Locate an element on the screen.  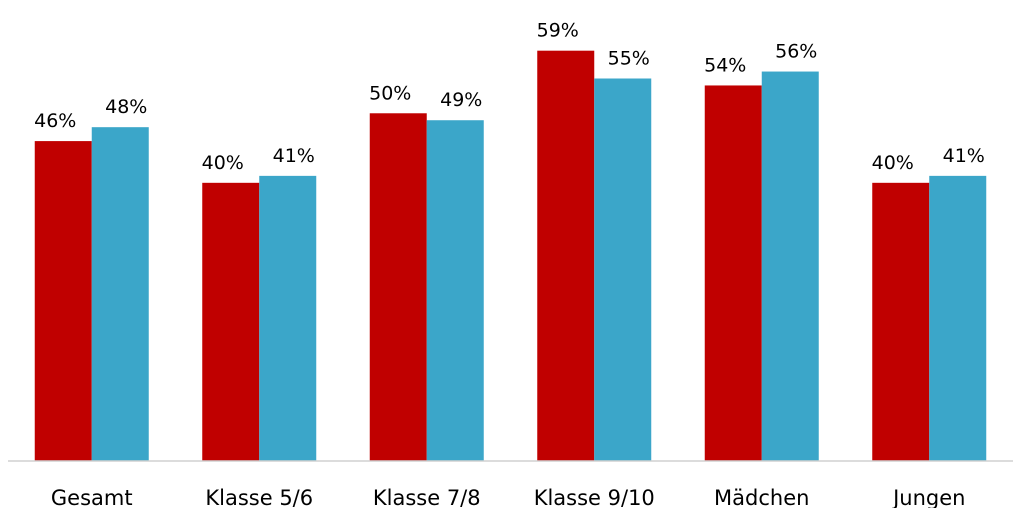
value-label: 56% is located at coordinates (796, 52).